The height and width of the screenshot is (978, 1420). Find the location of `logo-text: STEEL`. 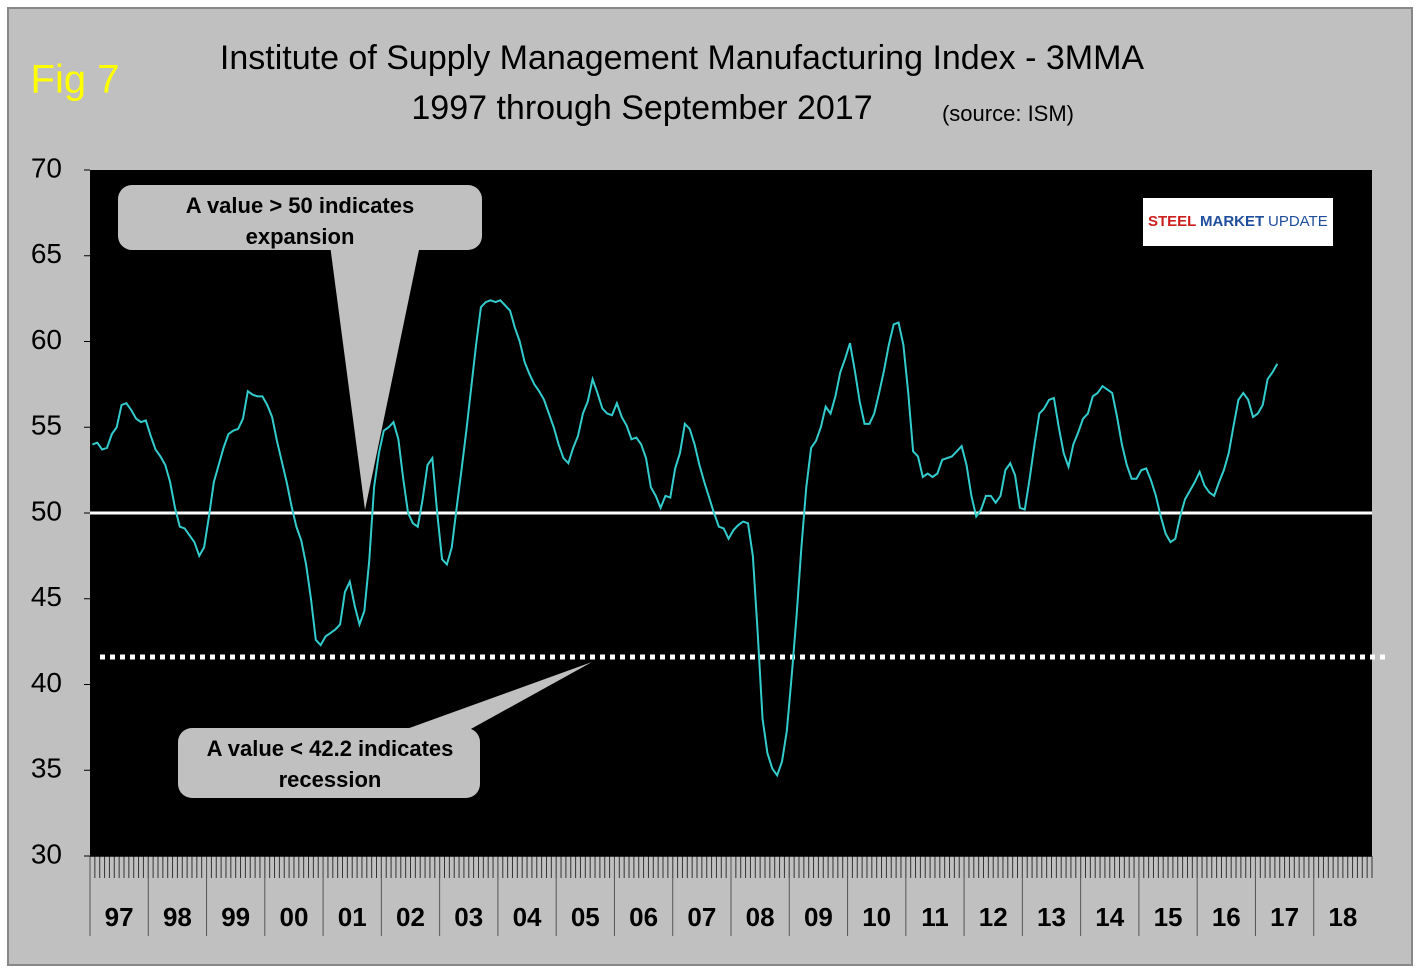

logo-text: STEEL is located at coordinates (1172, 221).